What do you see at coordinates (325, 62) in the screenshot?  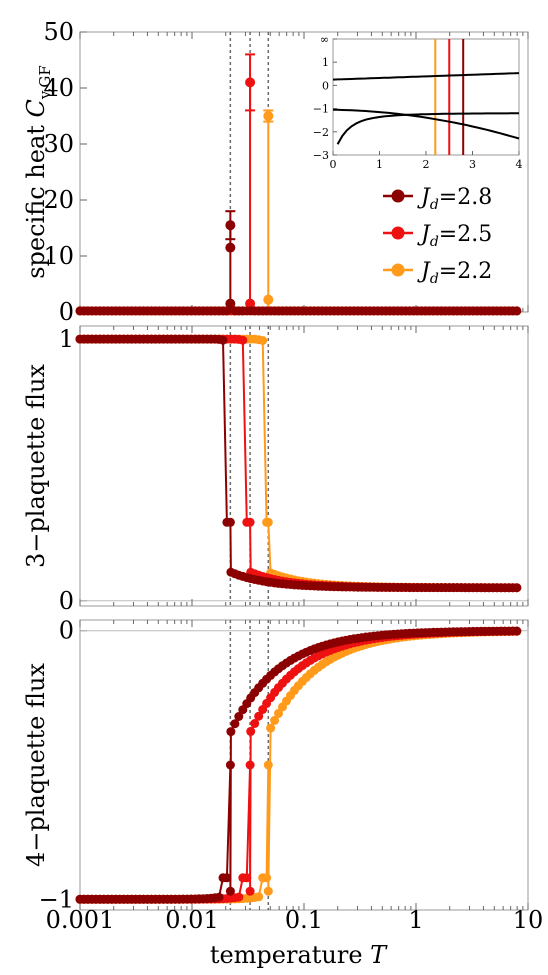 I see `inset-y-tick-label: 1` at bounding box center [325, 62].